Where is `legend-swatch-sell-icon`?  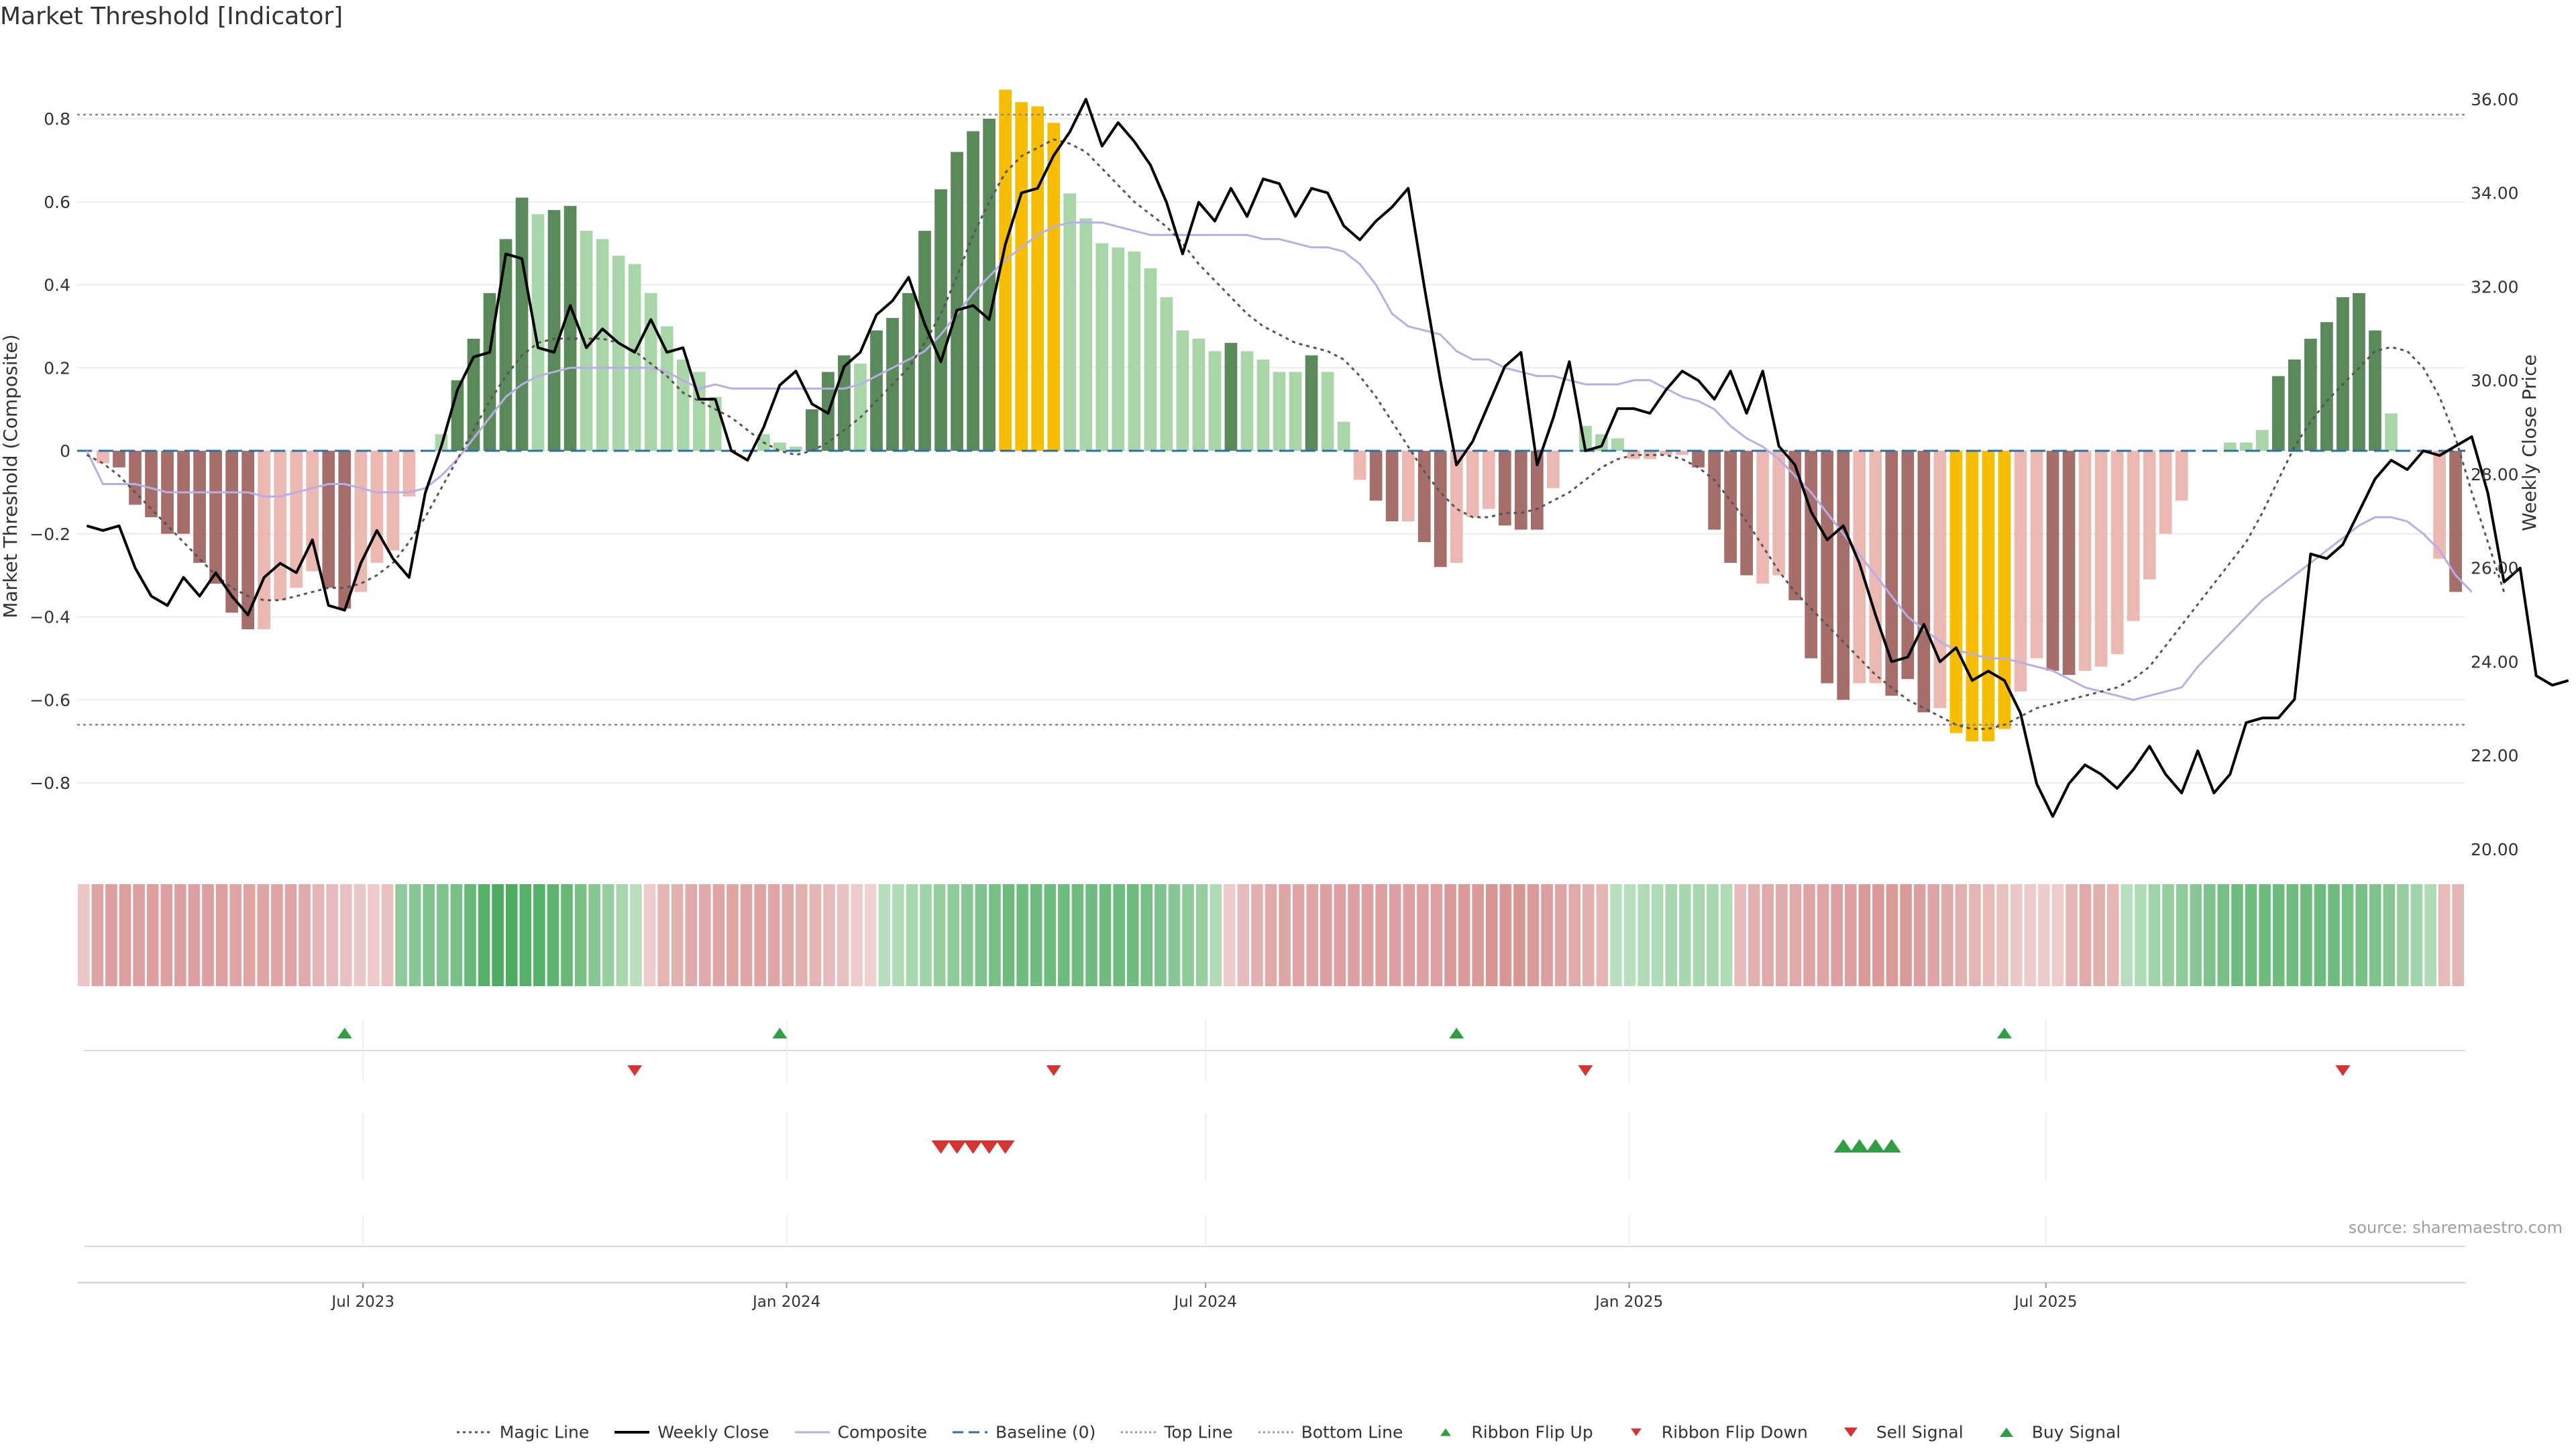 legend-swatch-sell-icon is located at coordinates (1850, 1432).